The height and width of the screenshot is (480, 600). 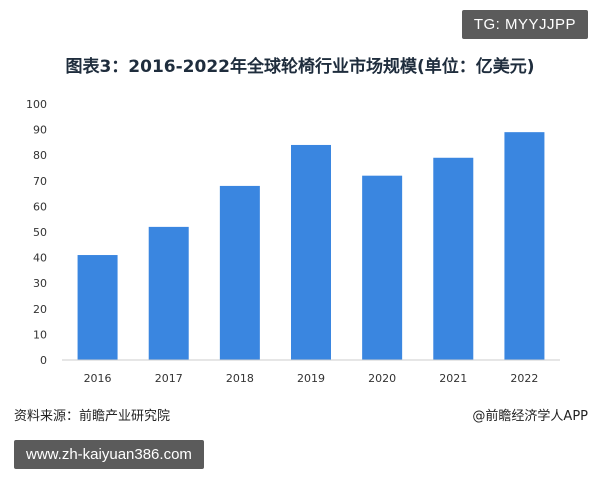 I want to click on bar-2017, so click(x=168, y=293).